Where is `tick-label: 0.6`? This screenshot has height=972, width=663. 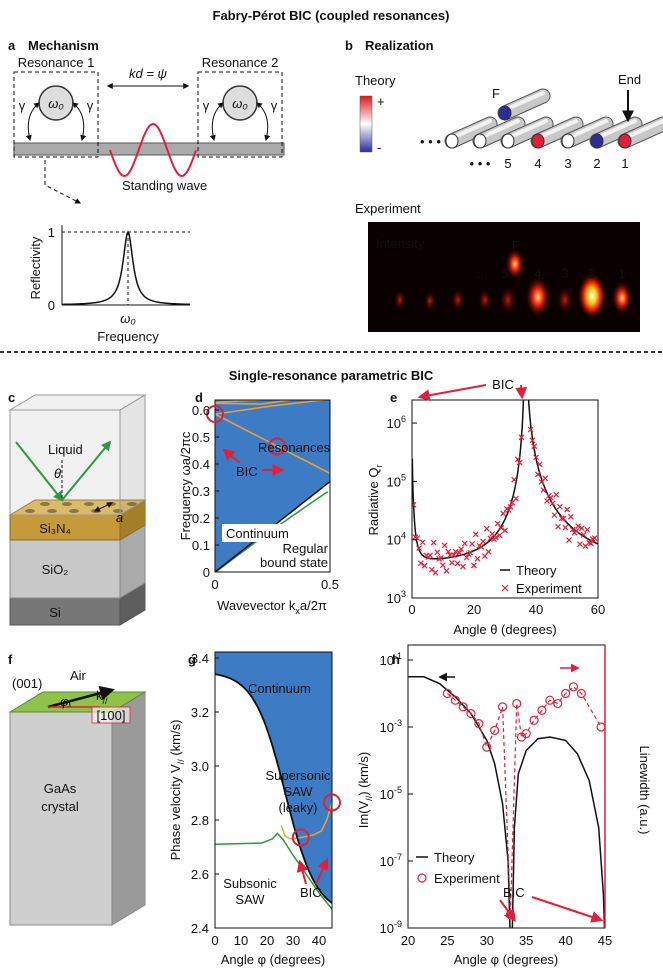
tick-label: 0.6 is located at coordinates (201, 410).